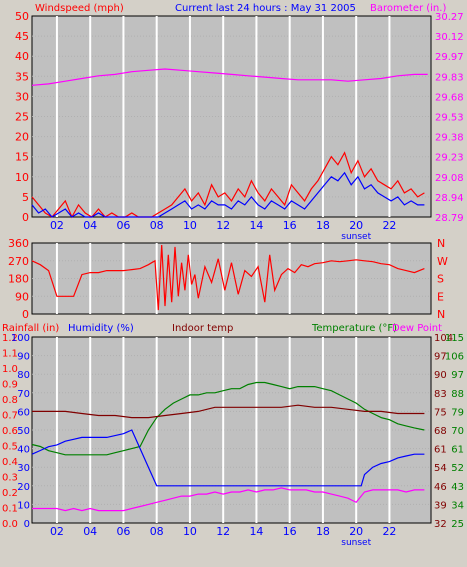 Image resolution: width=467 pixels, height=567 pixels. What do you see at coordinates (449, 57) in the screenshot?
I see `barometer-tick-label: 29.97` at bounding box center [449, 57].